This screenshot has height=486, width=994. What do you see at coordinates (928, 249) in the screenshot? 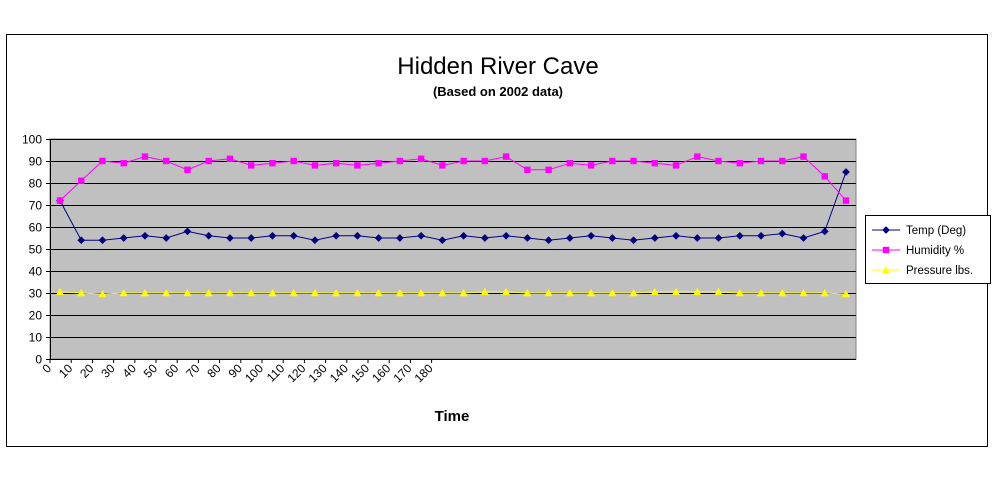
I see `legend: Temp (Deg) Humidity % Pressure lbs.` at bounding box center [928, 249].